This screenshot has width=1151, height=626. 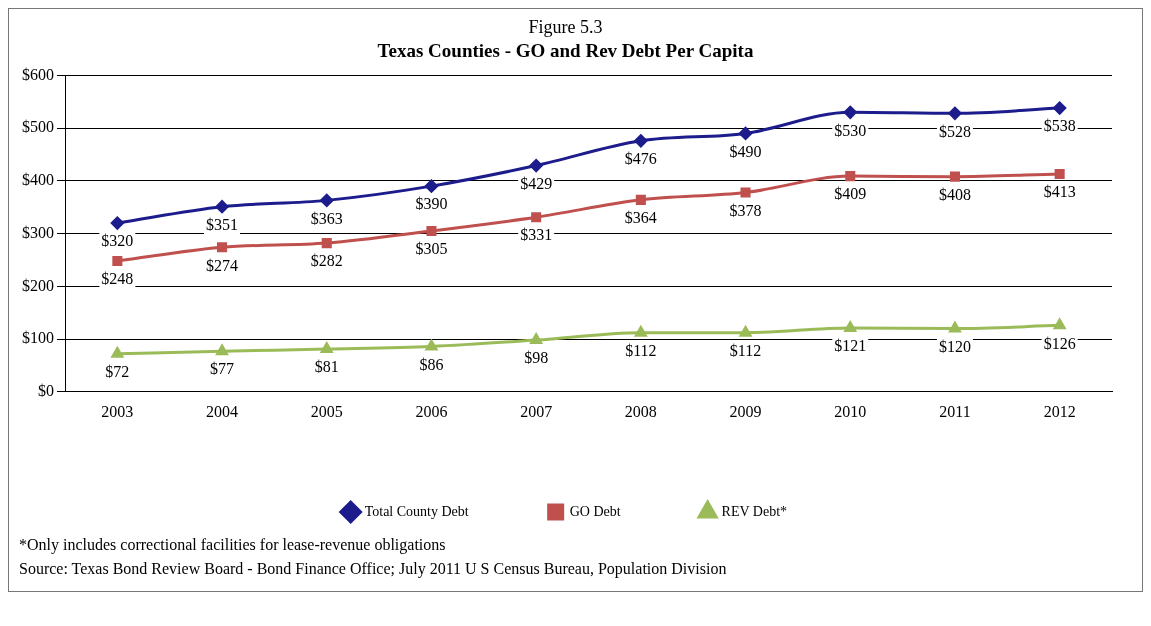 What do you see at coordinates (745, 151) in the screenshot?
I see `data-label: $490` at bounding box center [745, 151].